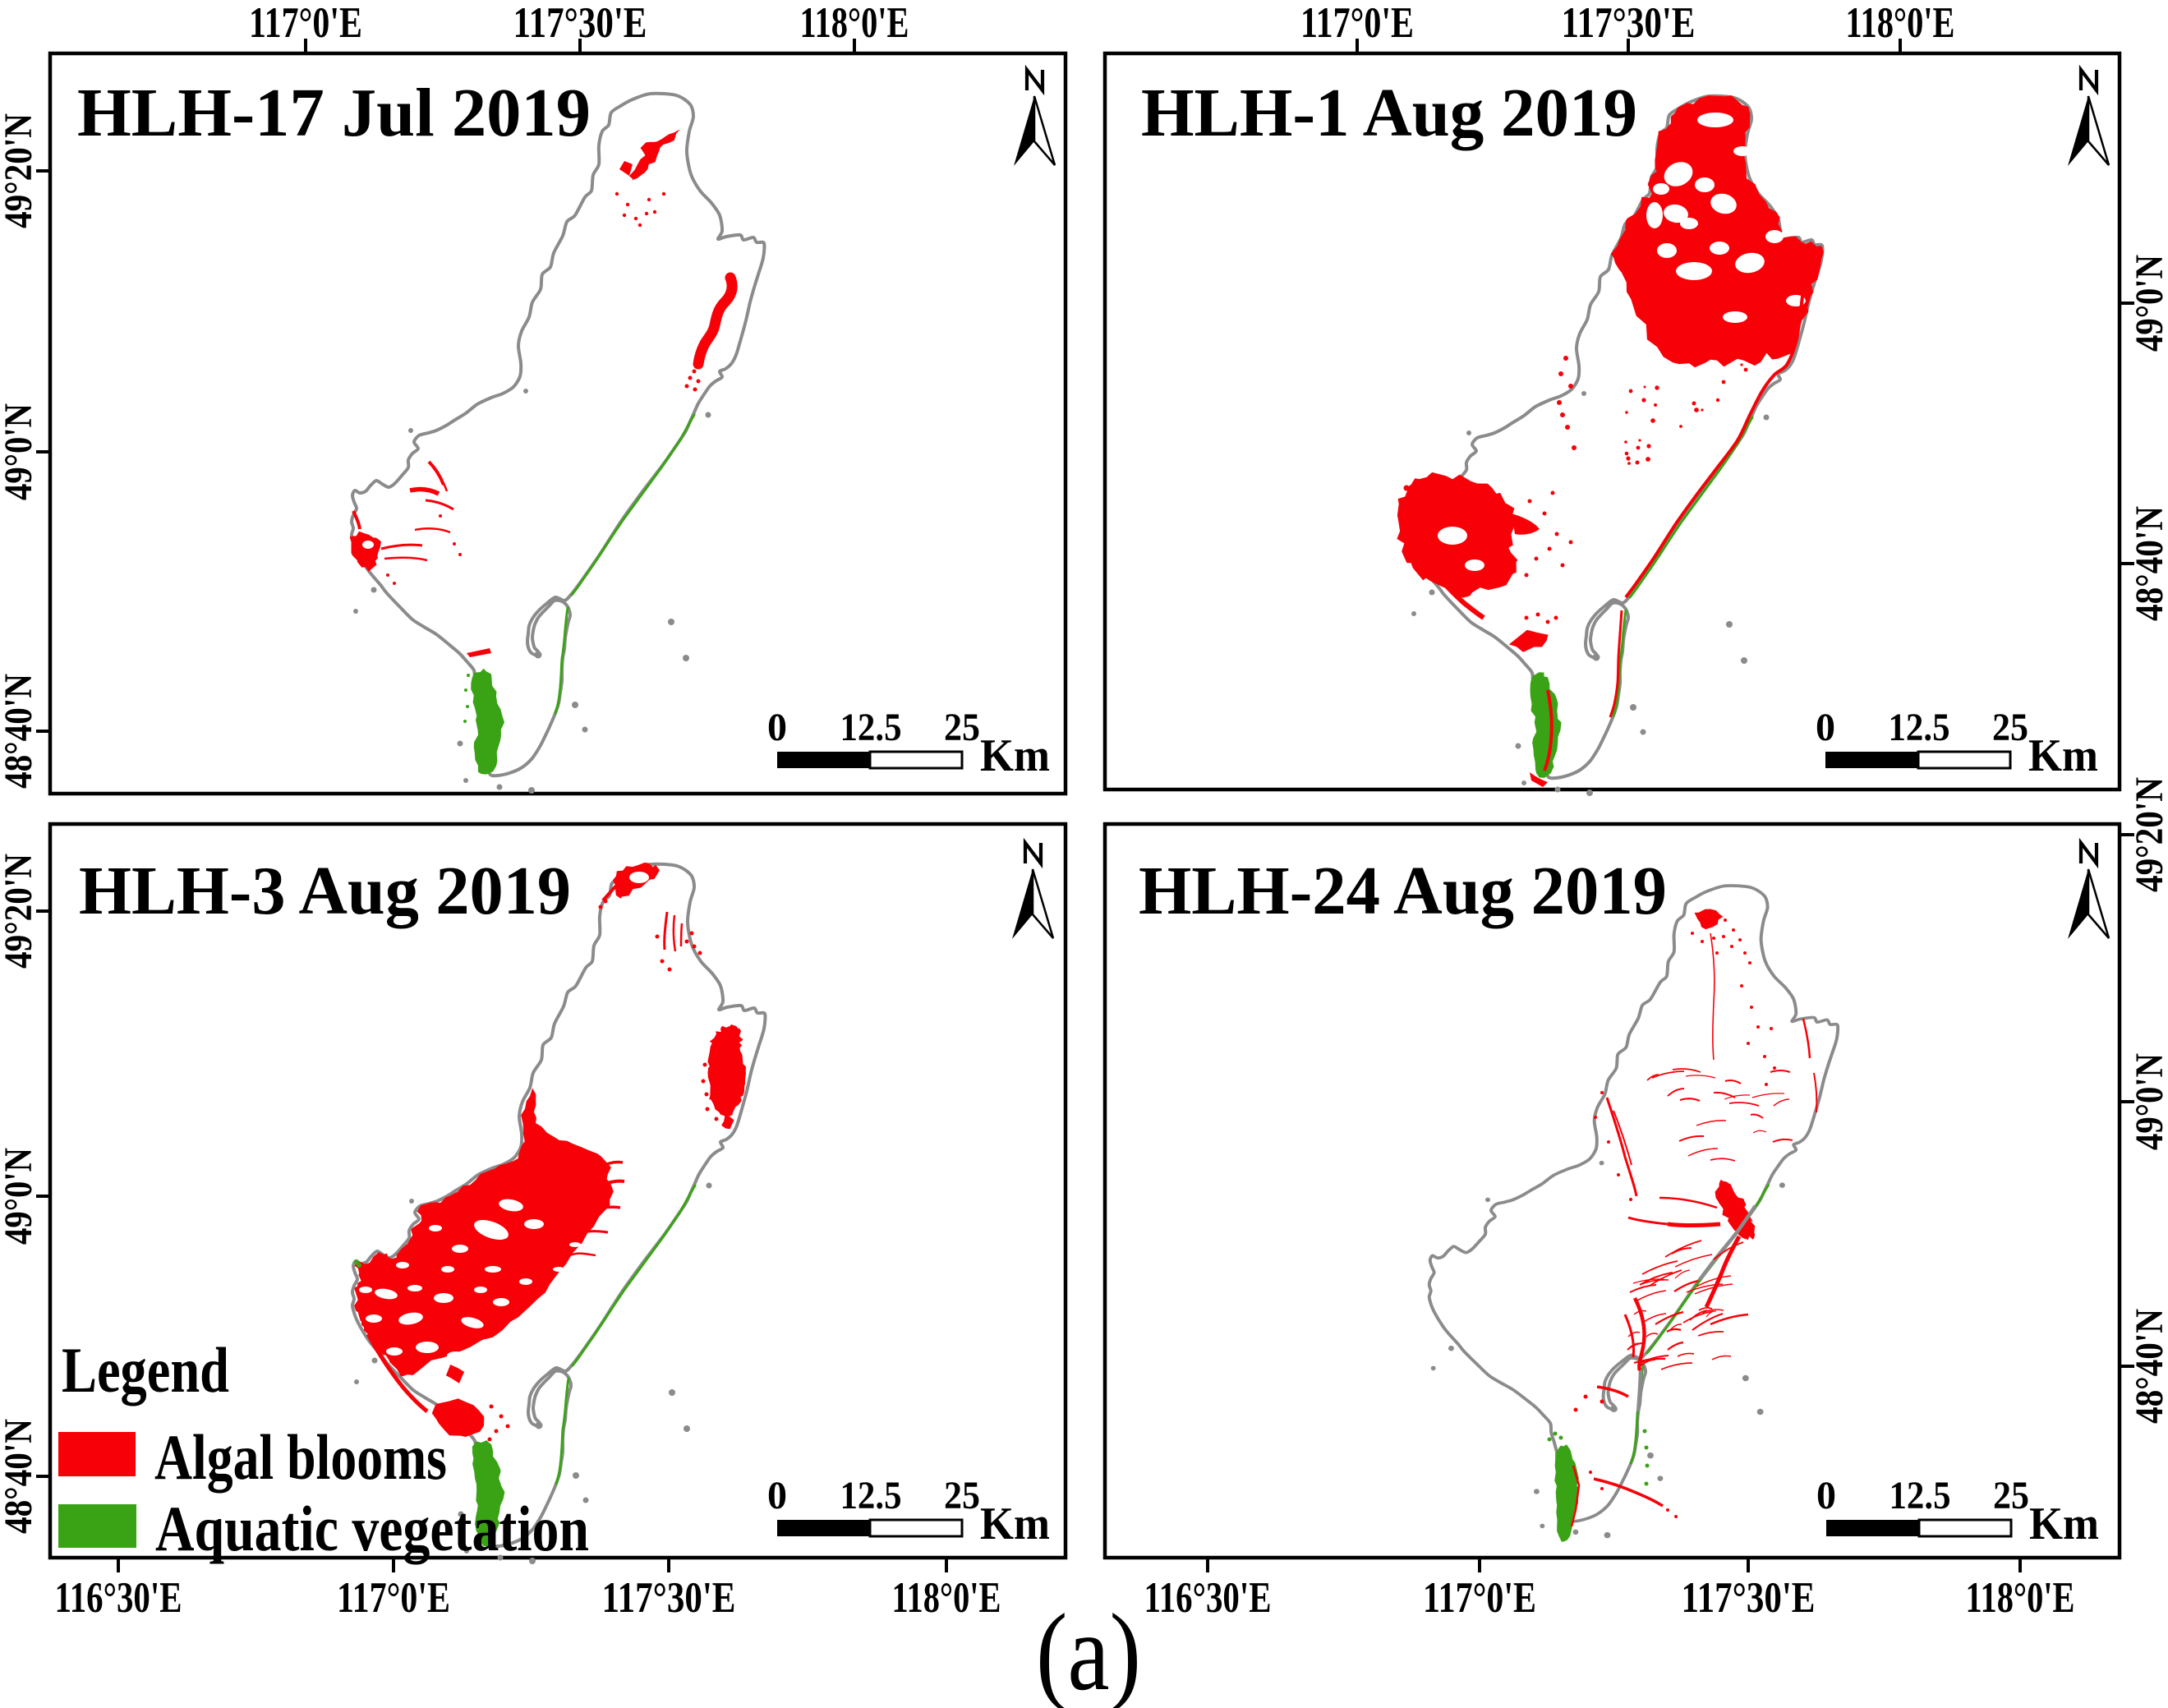 The width and height of the screenshot is (2168, 1708). Describe the element at coordinates (1403, 891) in the screenshot. I see `svg-text: HLH-24 Aug 2019` at that location.